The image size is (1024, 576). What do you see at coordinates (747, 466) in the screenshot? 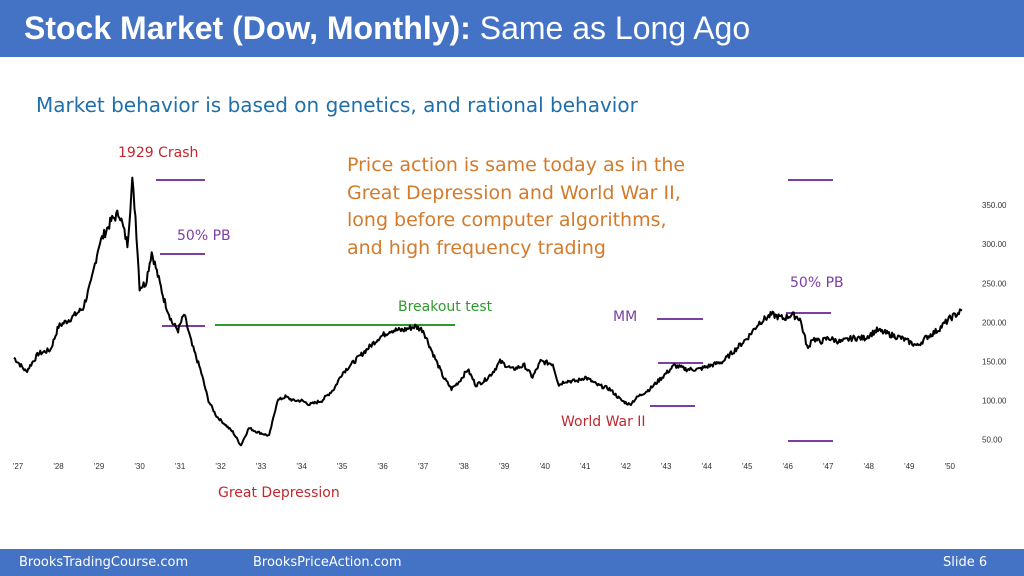
I see `x-tick-label: '45` at bounding box center [747, 466].